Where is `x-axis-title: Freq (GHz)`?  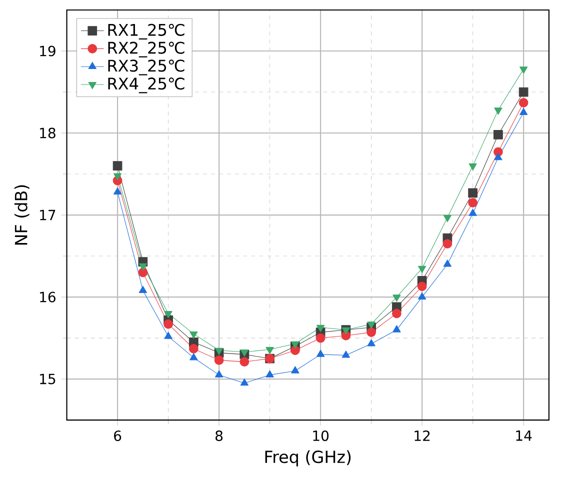
x-axis-title: Freq (GHz) is located at coordinates (308, 458).